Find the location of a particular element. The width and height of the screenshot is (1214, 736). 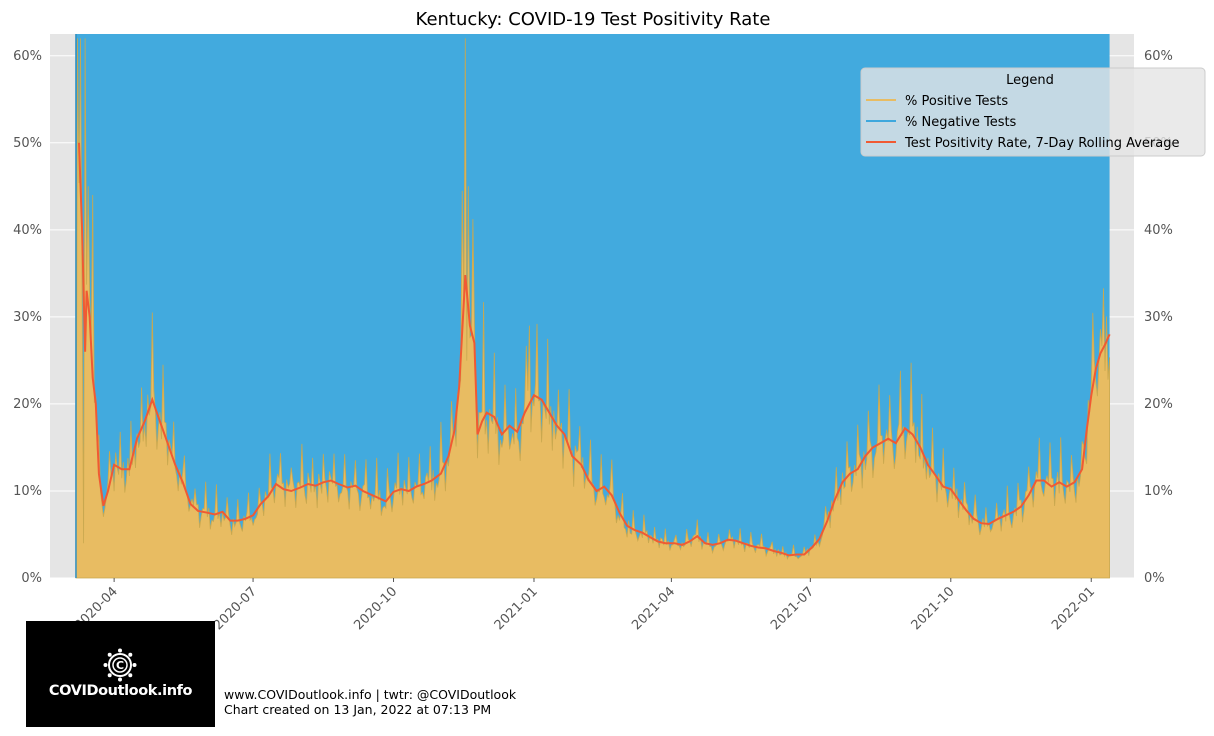

y-tick-label-left: 20% is located at coordinates (27, 404).